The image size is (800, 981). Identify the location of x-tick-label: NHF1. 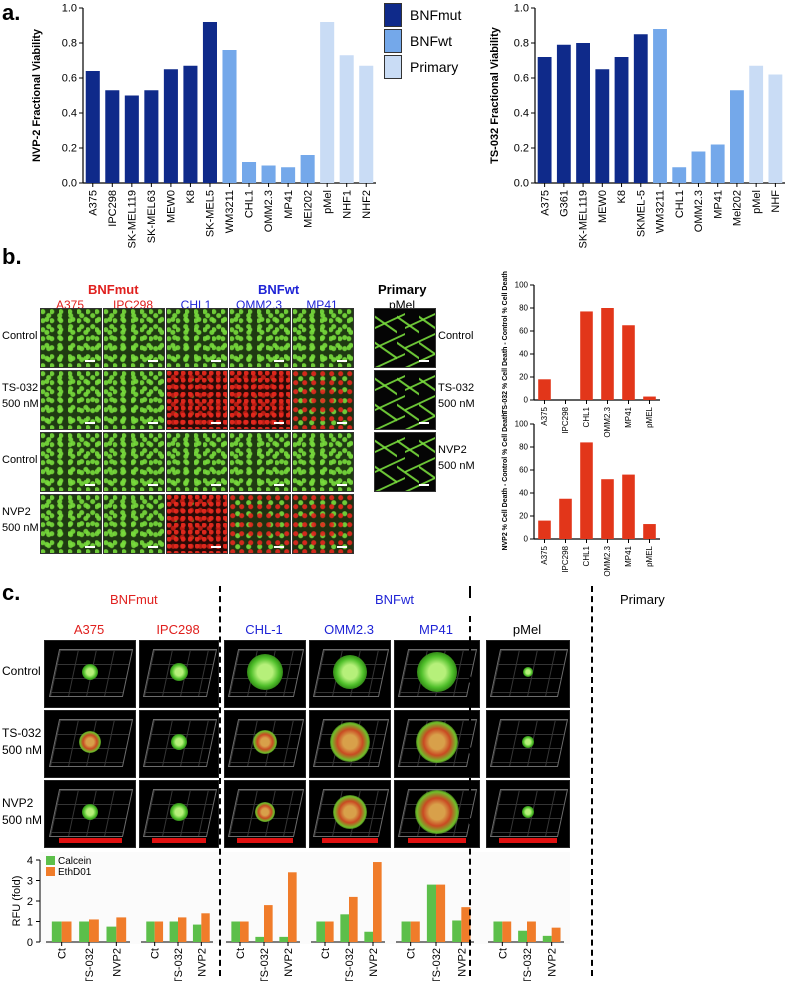
(347, 204).